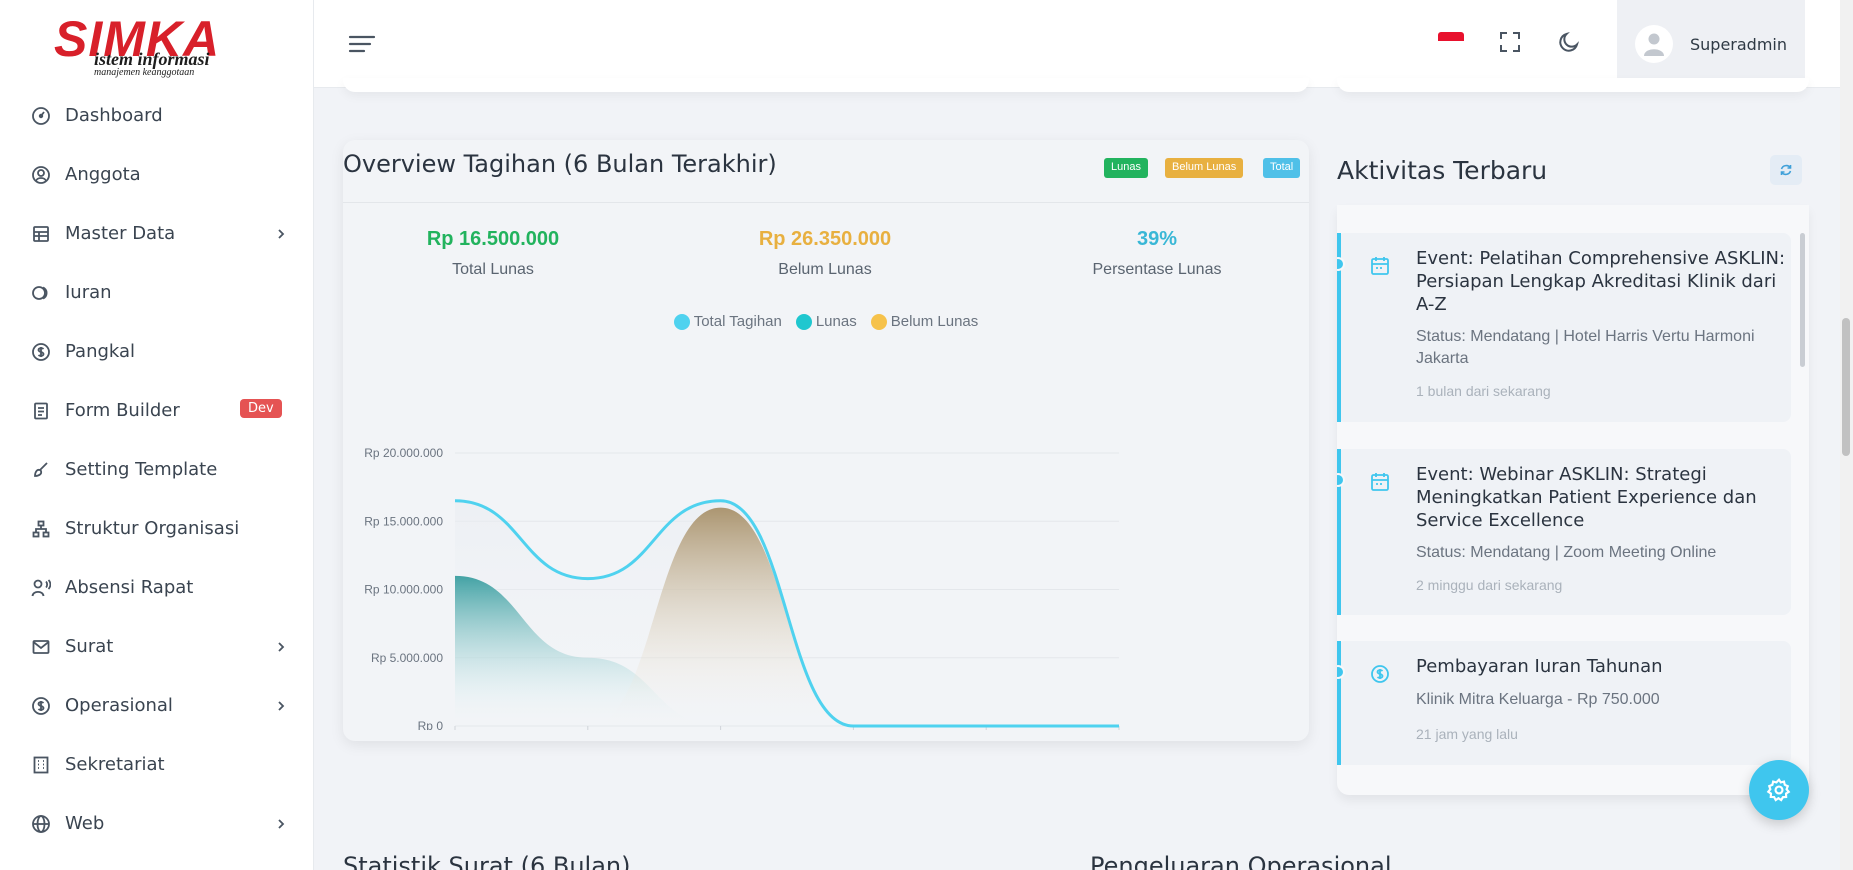 The height and width of the screenshot is (870, 1853). I want to click on y-tick-label: Rp 20.000.000, so click(403, 453).